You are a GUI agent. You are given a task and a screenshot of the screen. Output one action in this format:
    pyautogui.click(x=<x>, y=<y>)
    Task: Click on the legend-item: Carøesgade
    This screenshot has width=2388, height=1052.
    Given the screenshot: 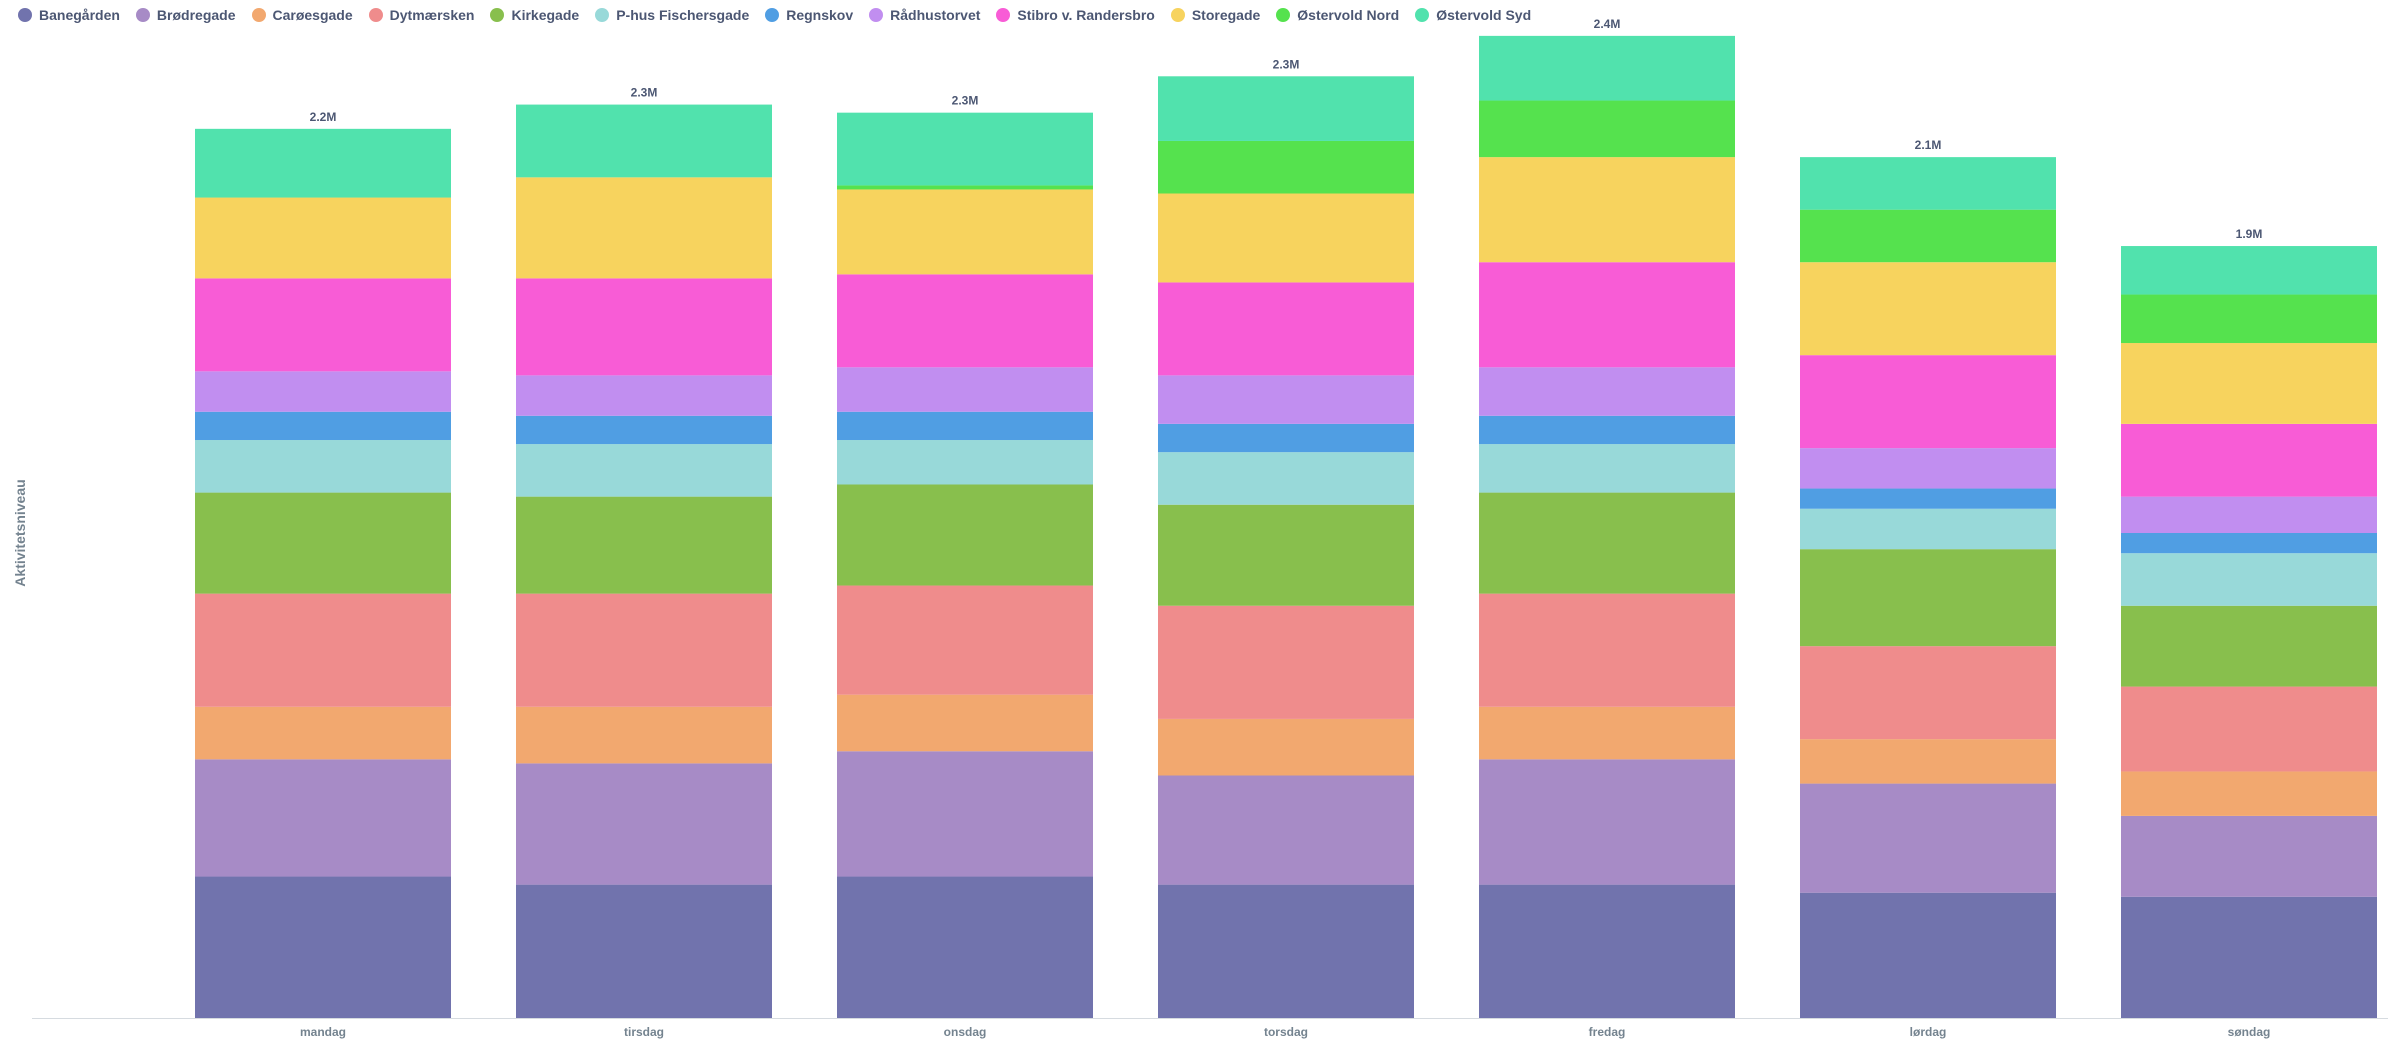 What is the action you would take?
    pyautogui.click(x=302, y=15)
    